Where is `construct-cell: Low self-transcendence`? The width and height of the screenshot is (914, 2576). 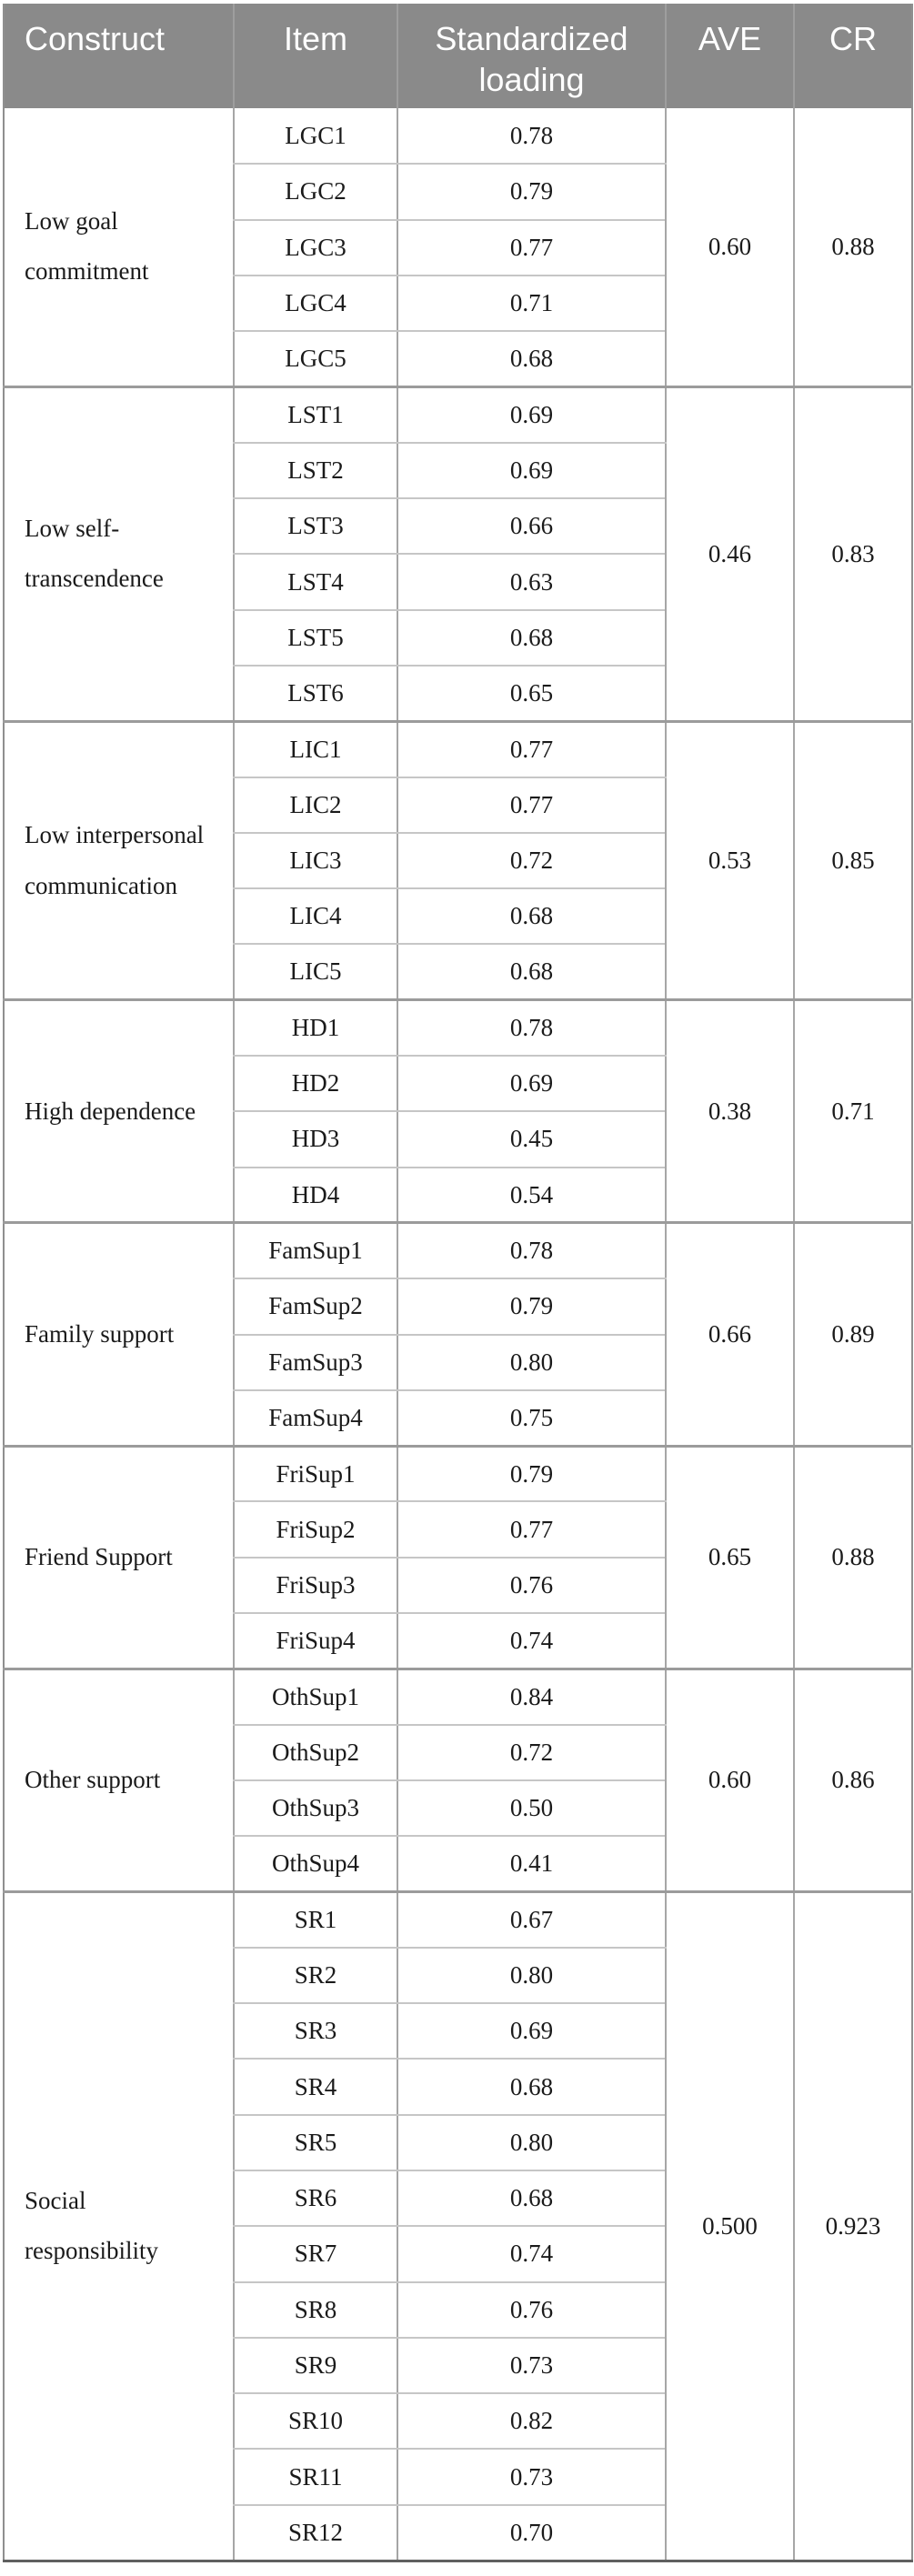 construct-cell: Low self-transcendence is located at coordinates (119, 554).